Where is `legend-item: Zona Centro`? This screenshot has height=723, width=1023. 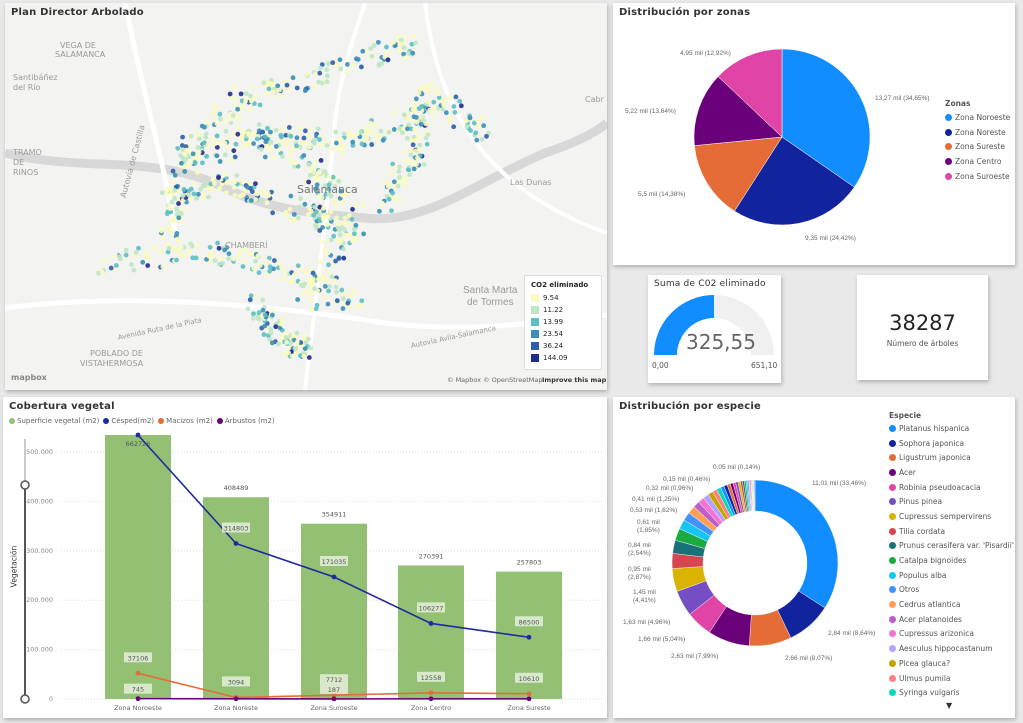 legend-item: Zona Centro is located at coordinates (977, 161).